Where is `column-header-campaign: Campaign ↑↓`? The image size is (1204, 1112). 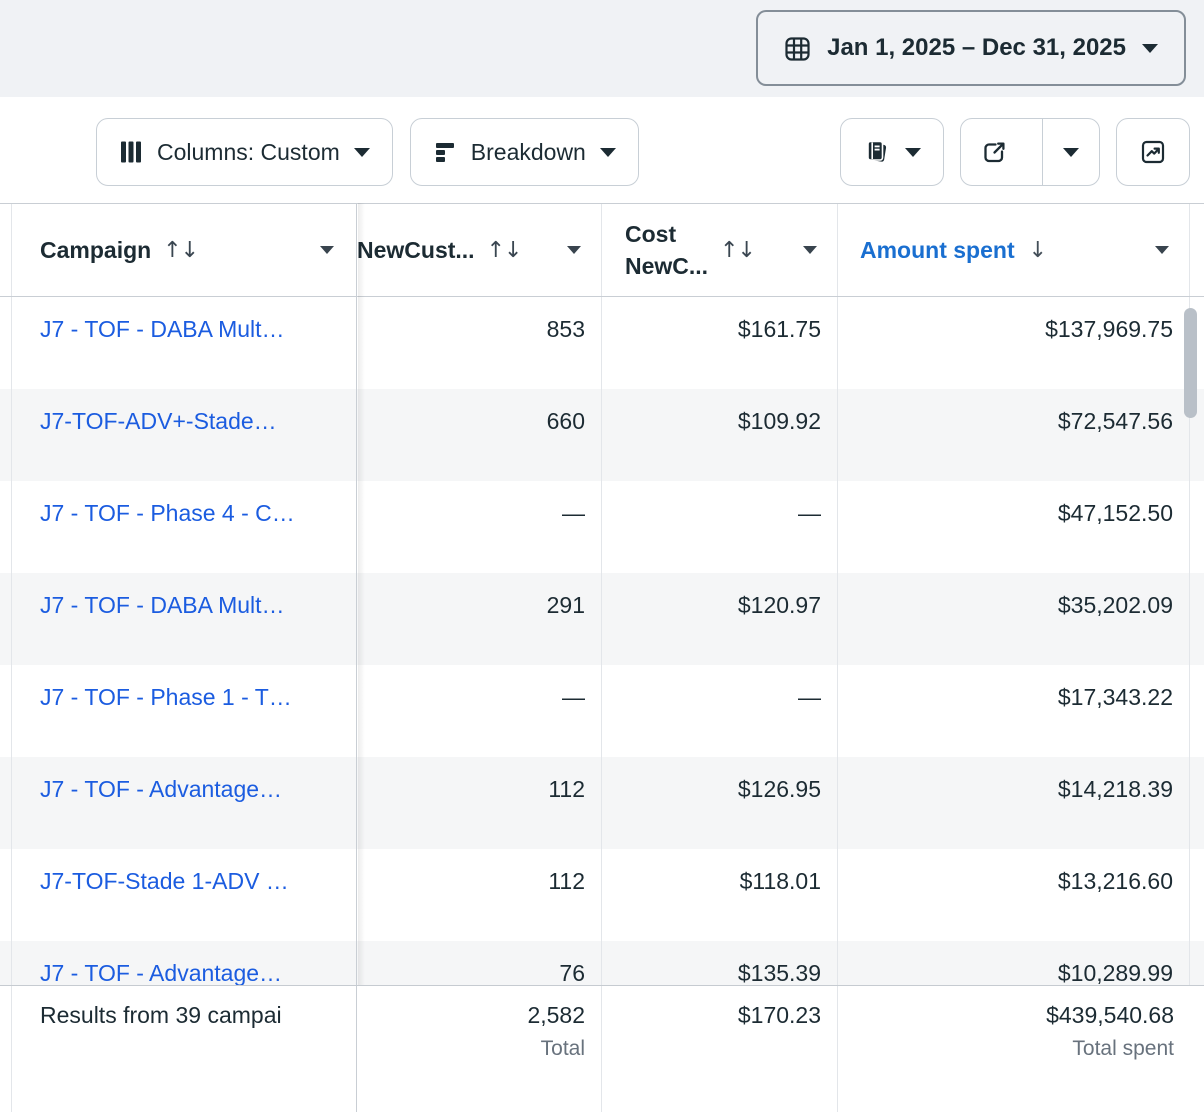 column-header-campaign: Campaign ↑↓ is located at coordinates (184, 250).